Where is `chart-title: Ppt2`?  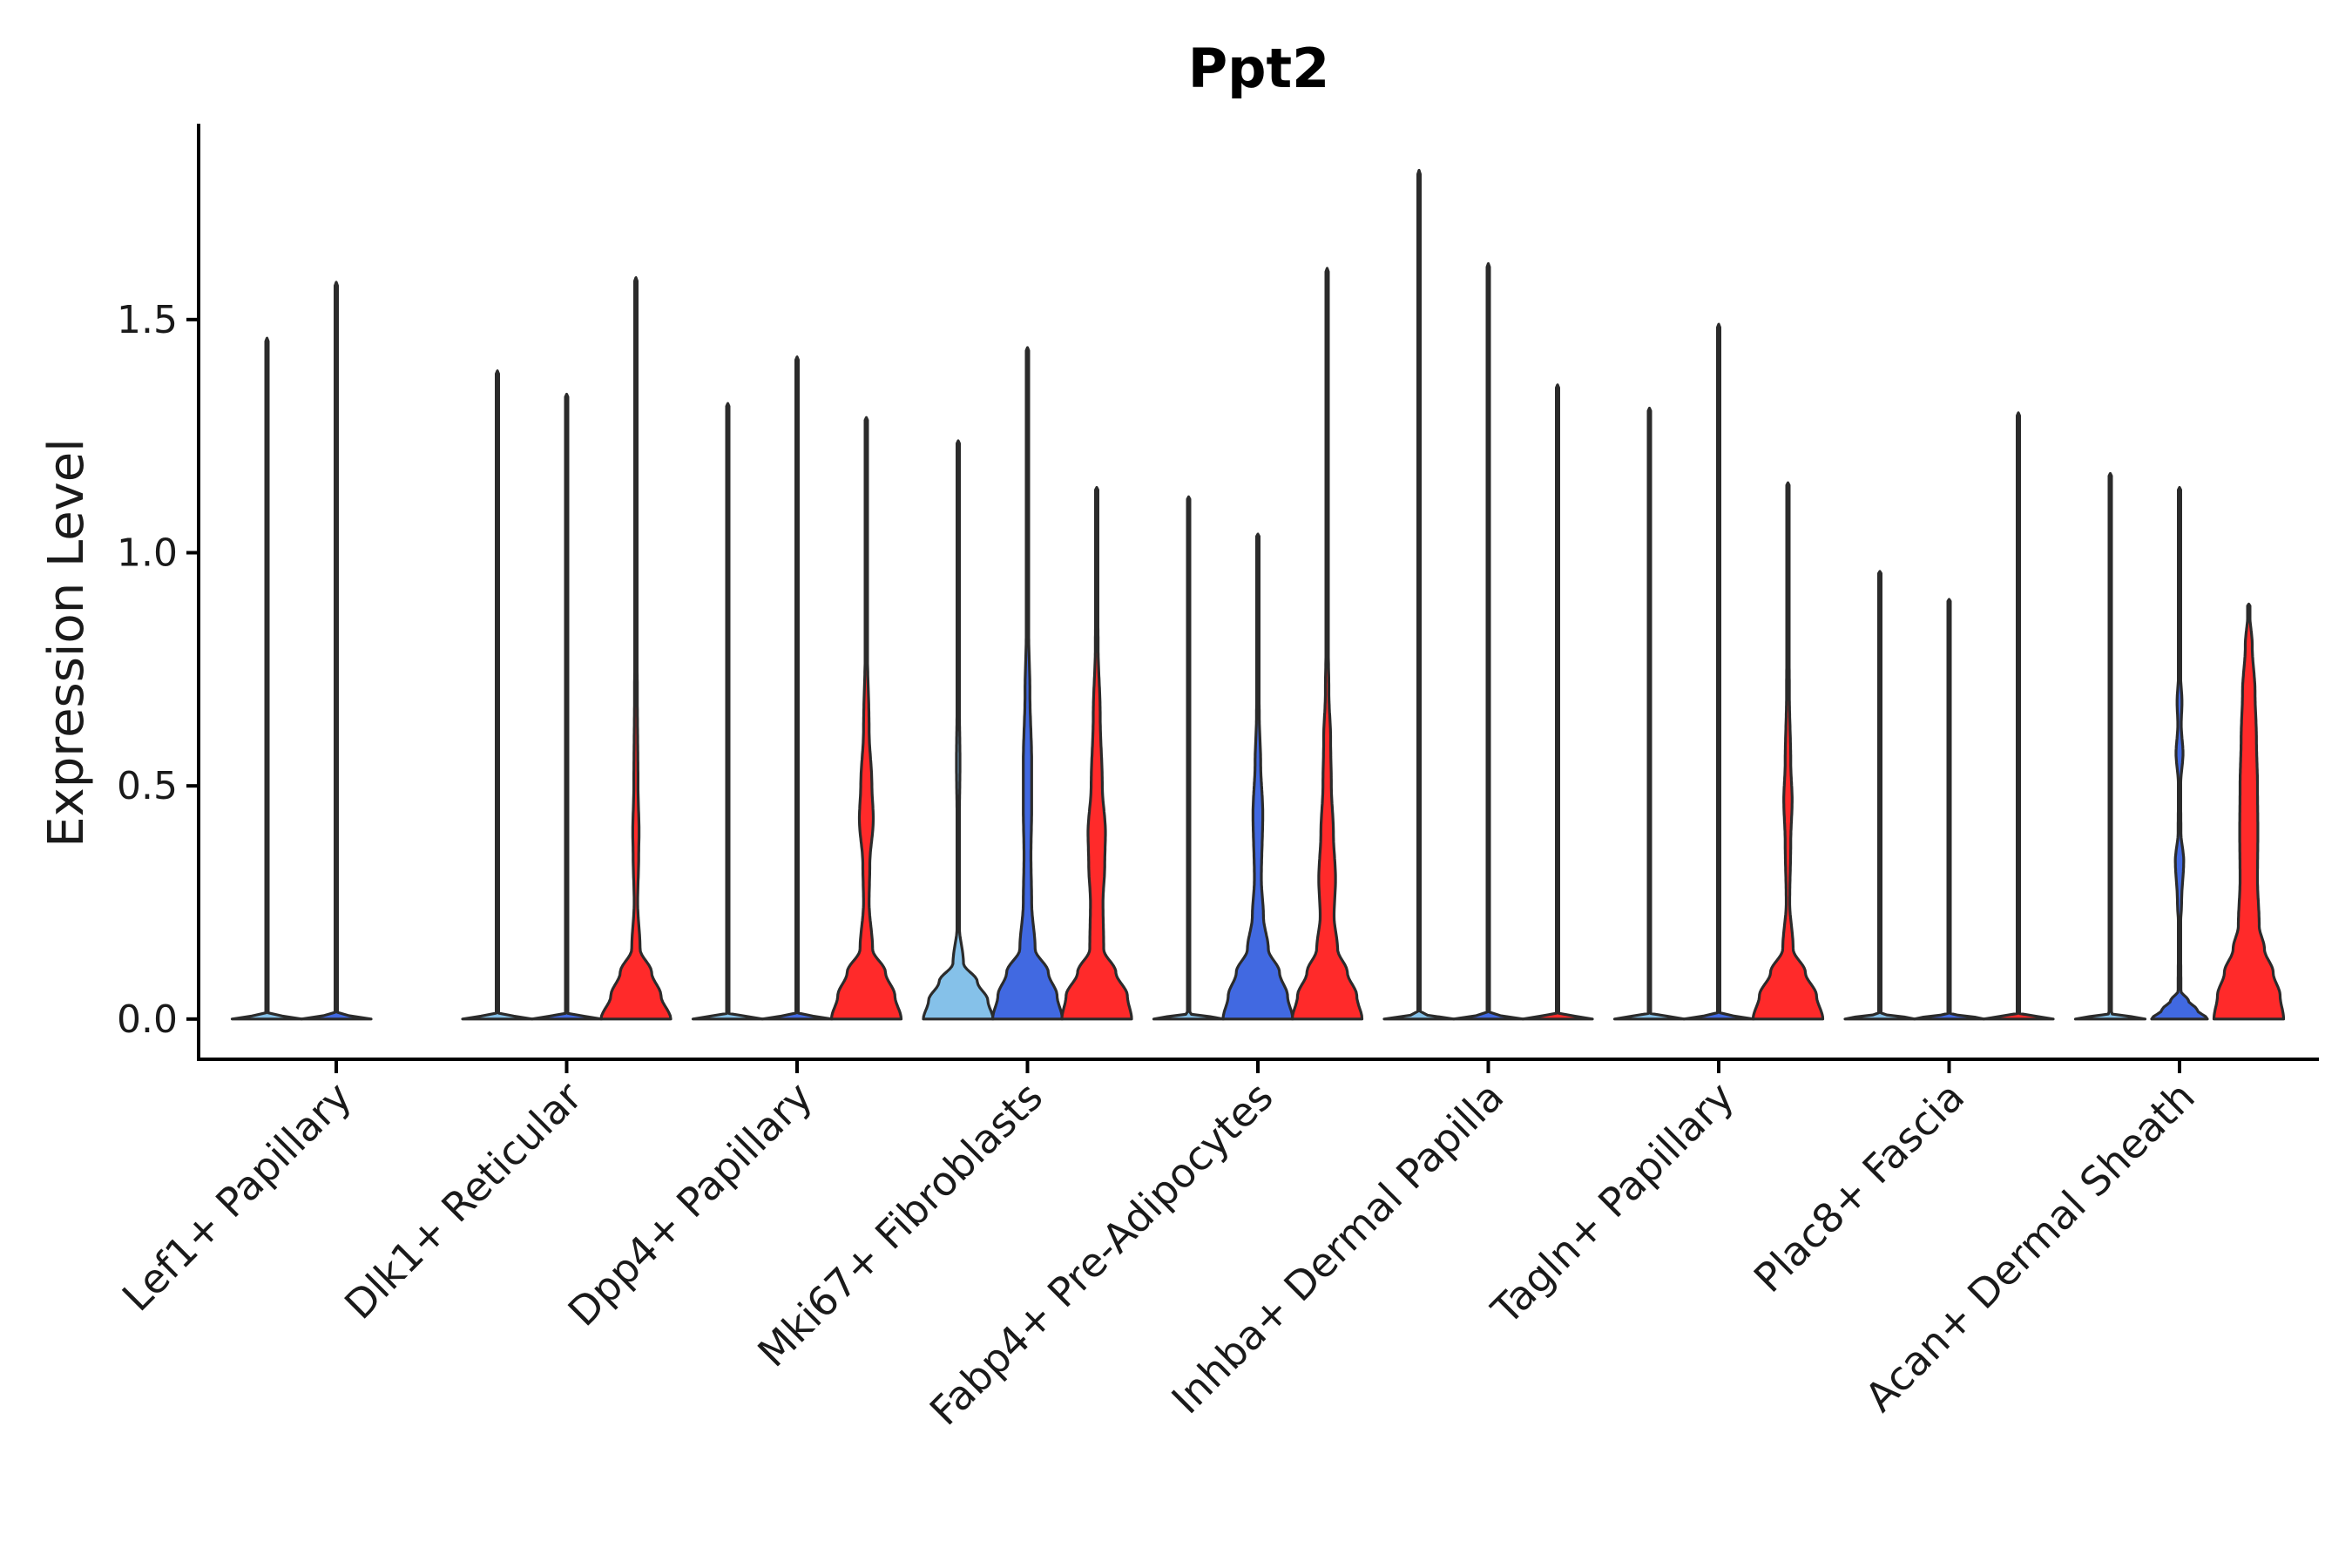
chart-title: Ppt2 is located at coordinates (1259, 68).